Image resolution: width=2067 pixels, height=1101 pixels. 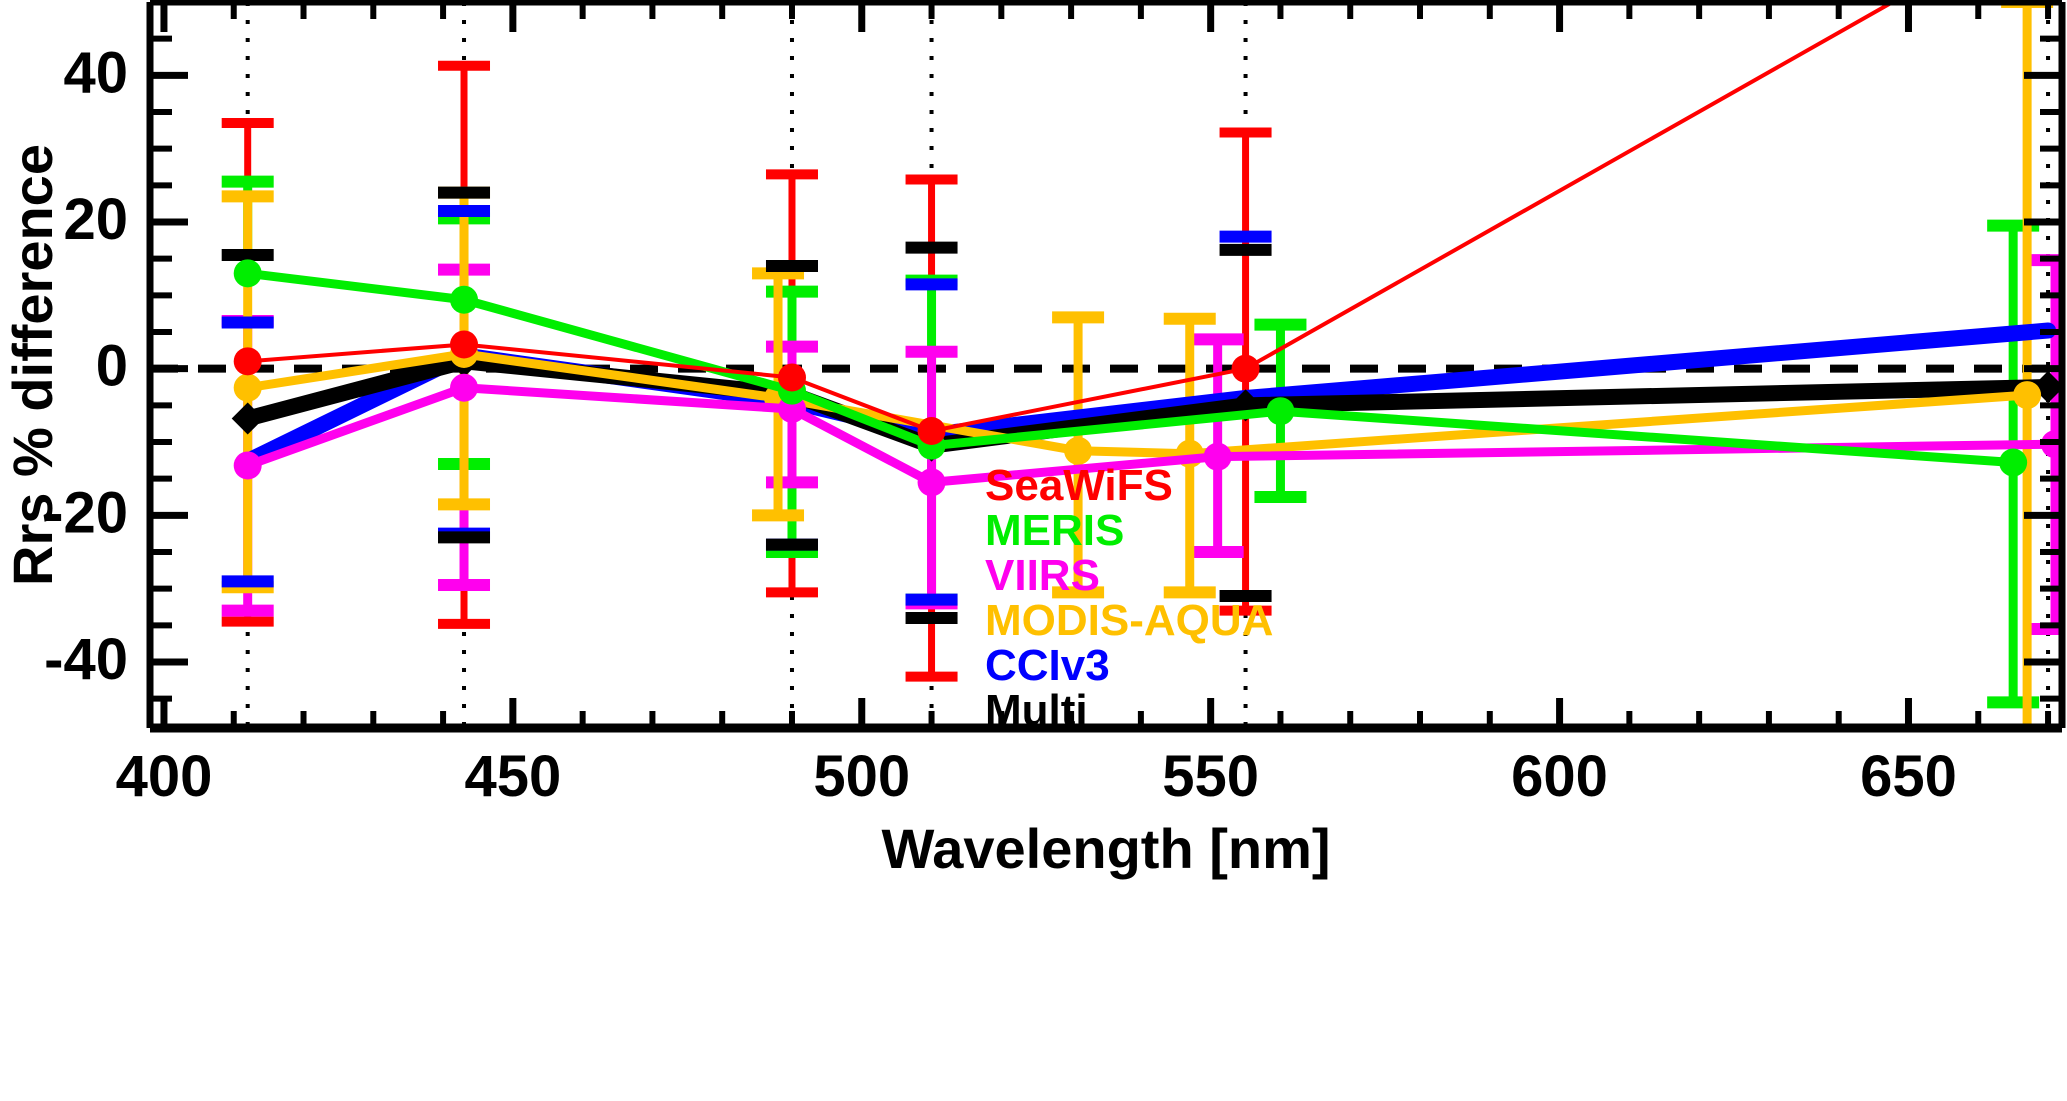 I want to click on legend-item-modis-aqua: MODIS-AQUA, so click(x=1129, y=620).